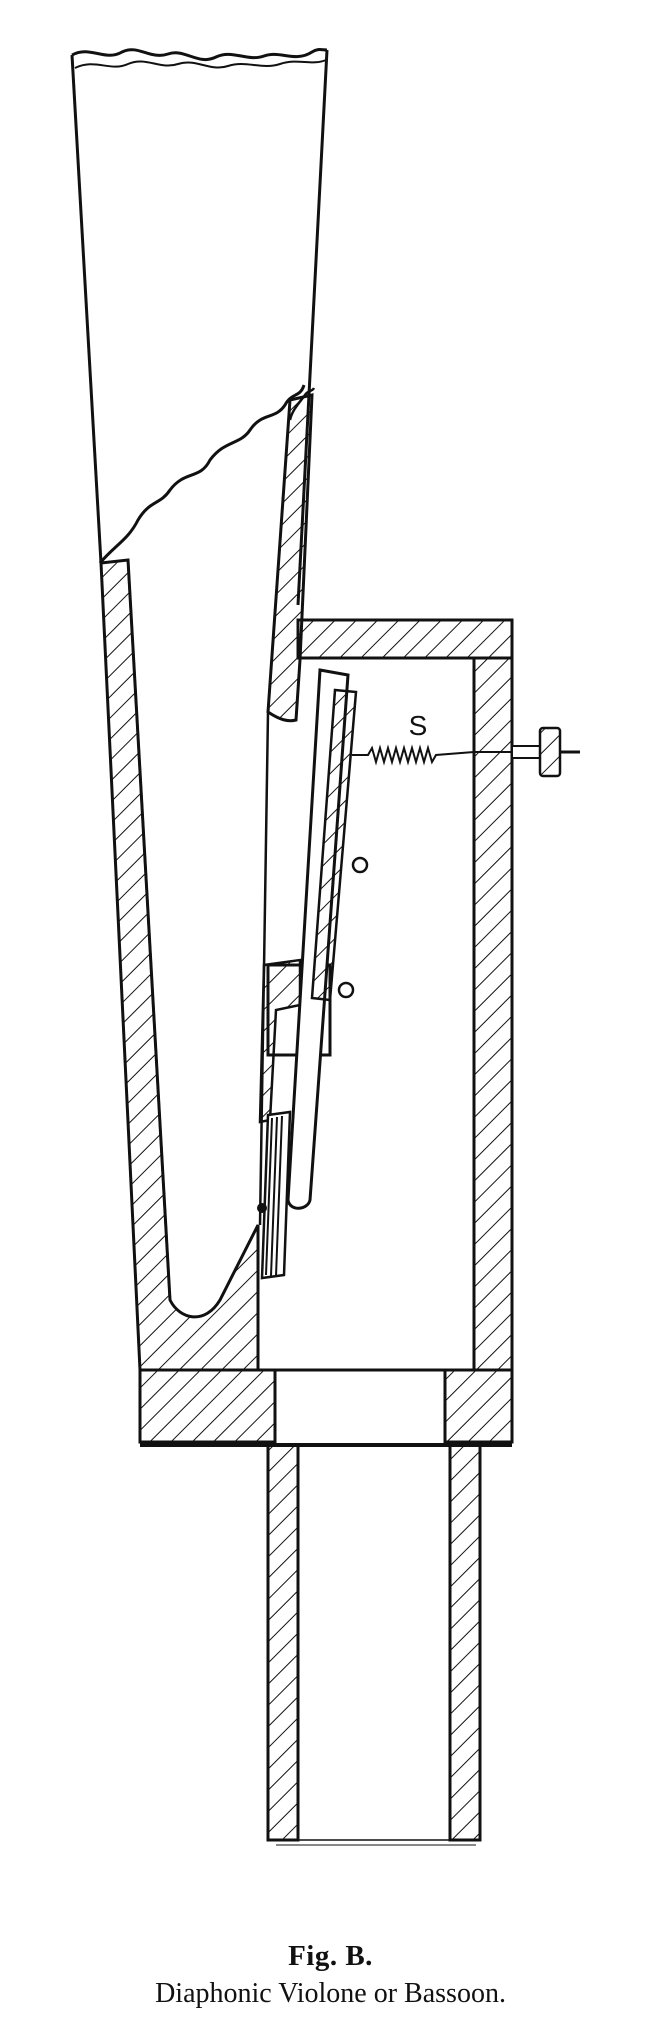  Describe the element at coordinates (86, 309) in the screenshot. I see `resonator-left-wall` at that location.